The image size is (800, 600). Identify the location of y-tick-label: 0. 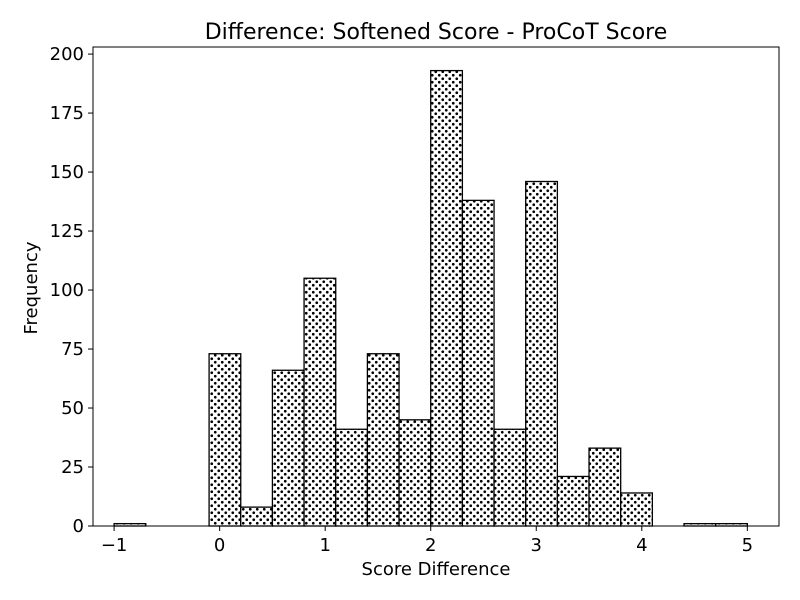
(78, 526).